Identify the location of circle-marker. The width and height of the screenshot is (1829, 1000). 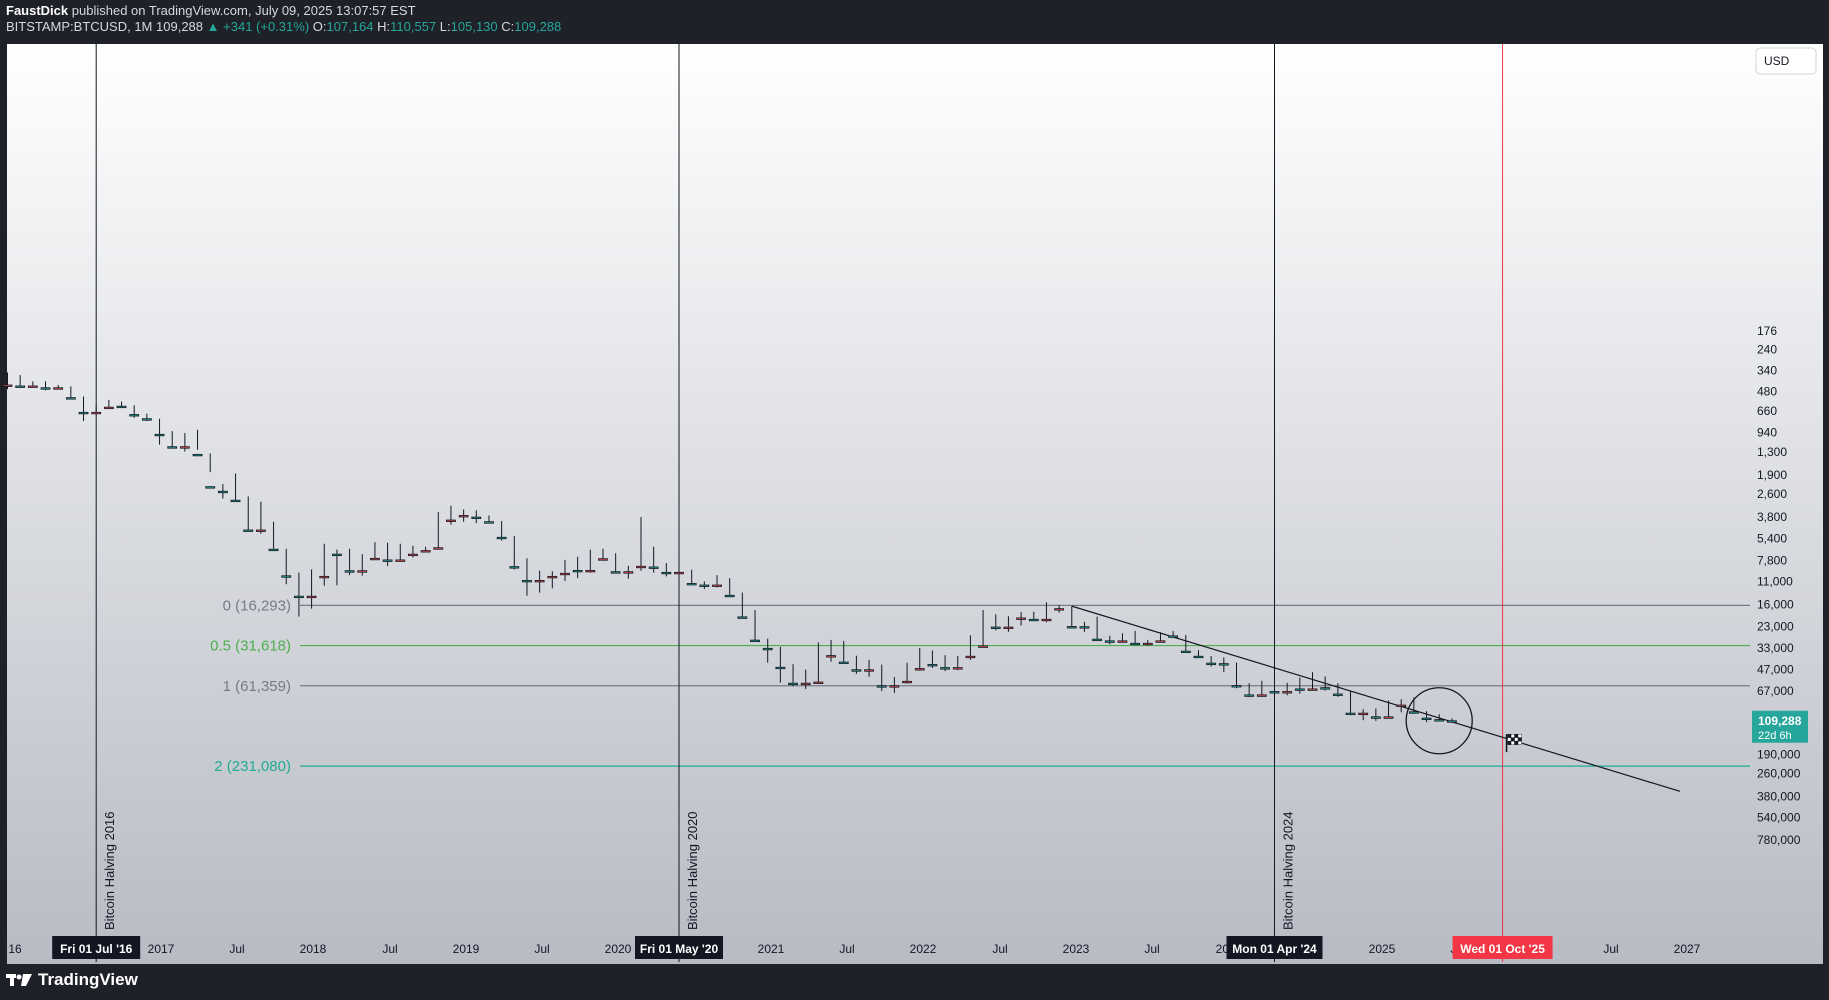
(1439, 721).